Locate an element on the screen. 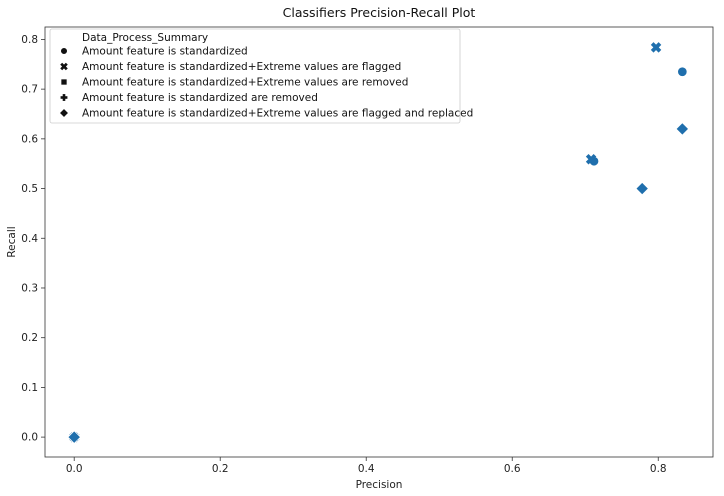  y-axis: 0.0 0.1 0.2 0.3 0.4 0.5 0.6 0.7 0.8 is located at coordinates (33, 239).